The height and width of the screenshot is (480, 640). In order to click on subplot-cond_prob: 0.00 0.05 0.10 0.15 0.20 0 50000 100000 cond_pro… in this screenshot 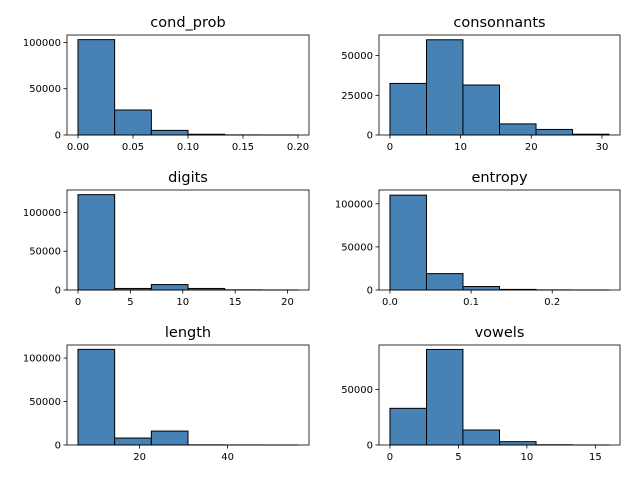, I will do `click(166, 84)`.